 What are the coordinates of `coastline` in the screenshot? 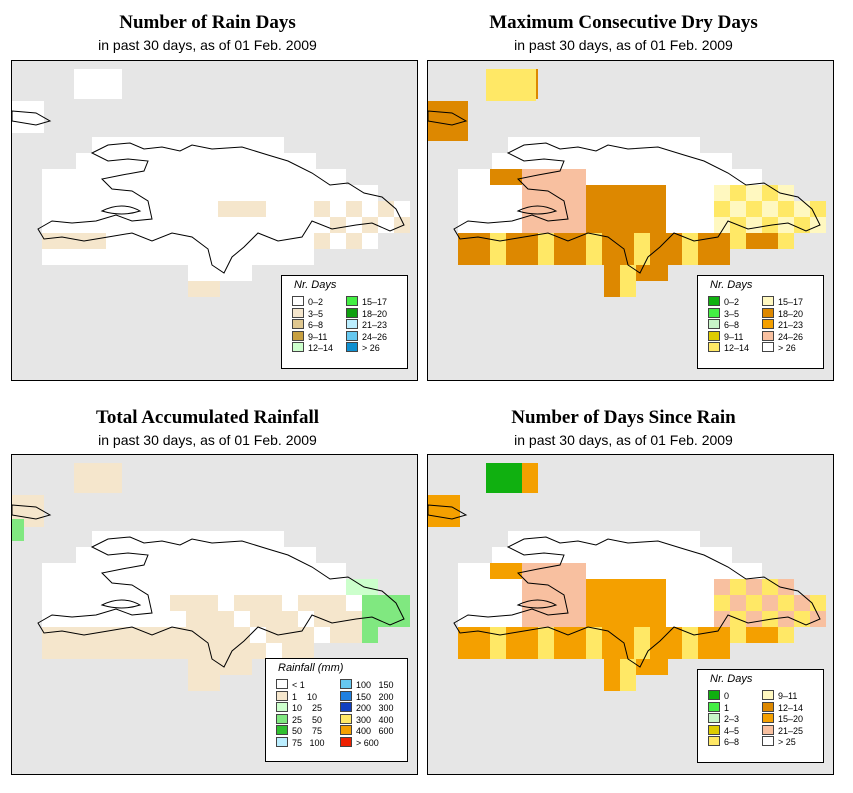 It's located at (637, 602).